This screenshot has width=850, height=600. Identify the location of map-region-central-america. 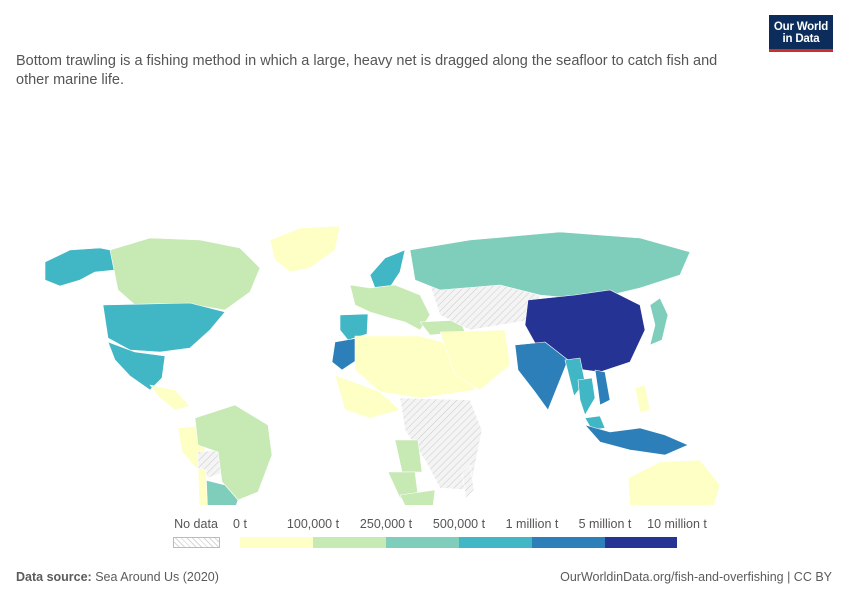
(170, 397).